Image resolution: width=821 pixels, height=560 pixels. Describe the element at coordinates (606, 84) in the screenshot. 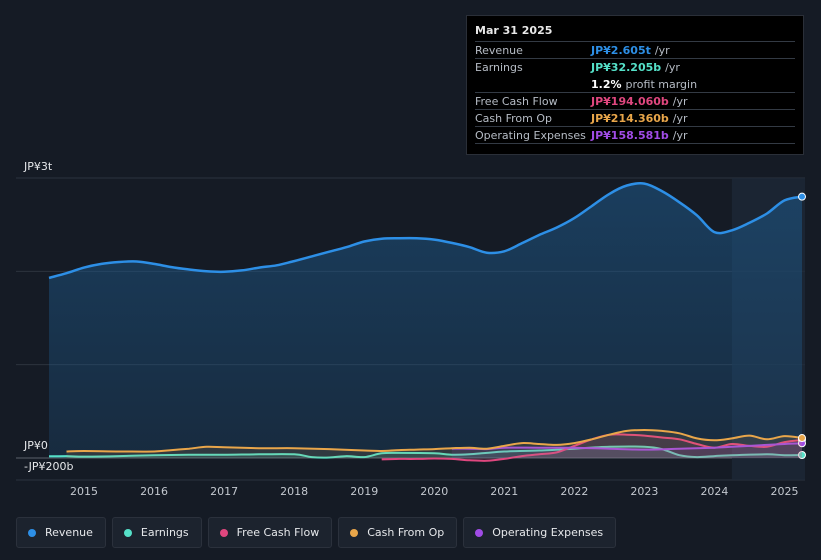

I see `tooltip-value: 1.2%` at that location.